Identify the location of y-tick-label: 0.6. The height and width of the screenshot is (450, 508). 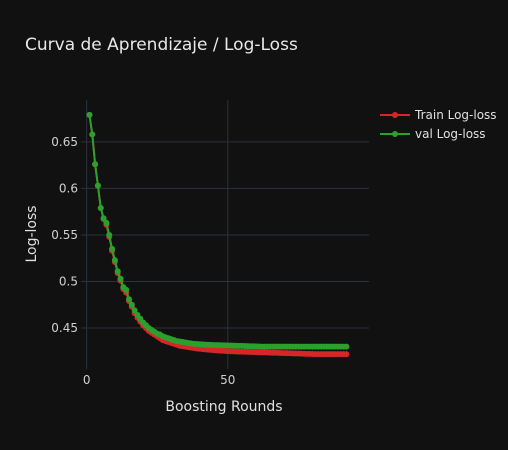
(68, 188).